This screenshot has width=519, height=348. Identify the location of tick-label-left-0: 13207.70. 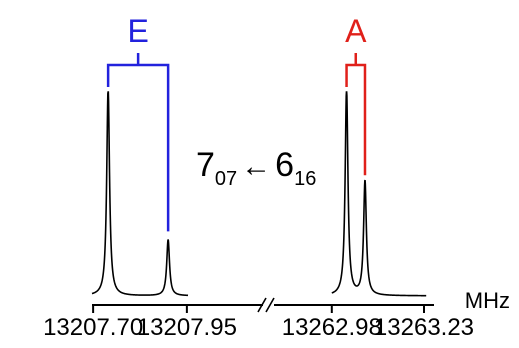
(93, 327).